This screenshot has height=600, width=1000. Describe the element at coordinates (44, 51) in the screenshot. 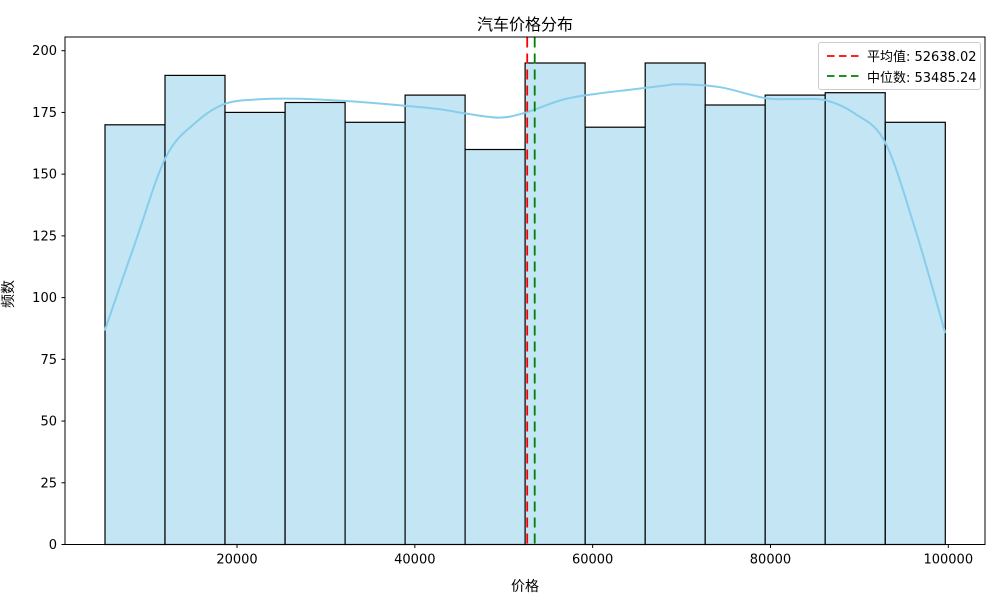

I see `y-tick-label: 200` at that location.